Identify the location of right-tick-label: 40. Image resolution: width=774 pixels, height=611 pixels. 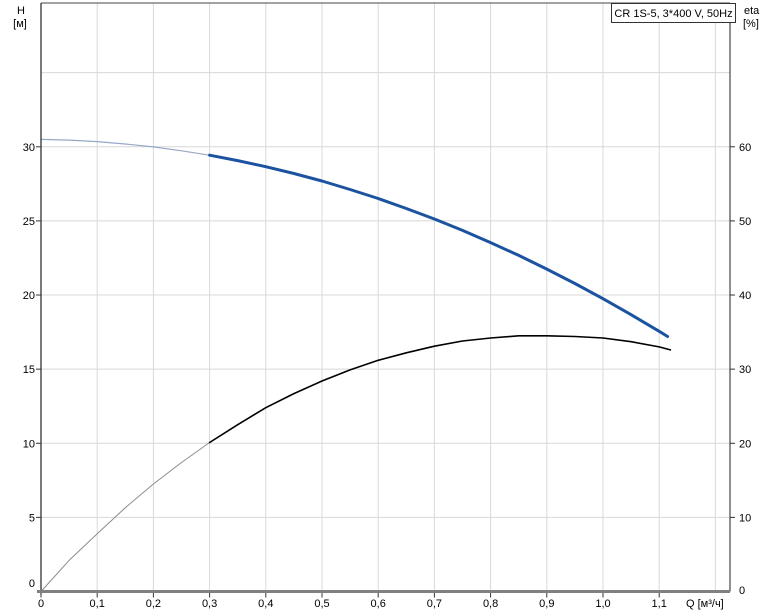
(745, 296).